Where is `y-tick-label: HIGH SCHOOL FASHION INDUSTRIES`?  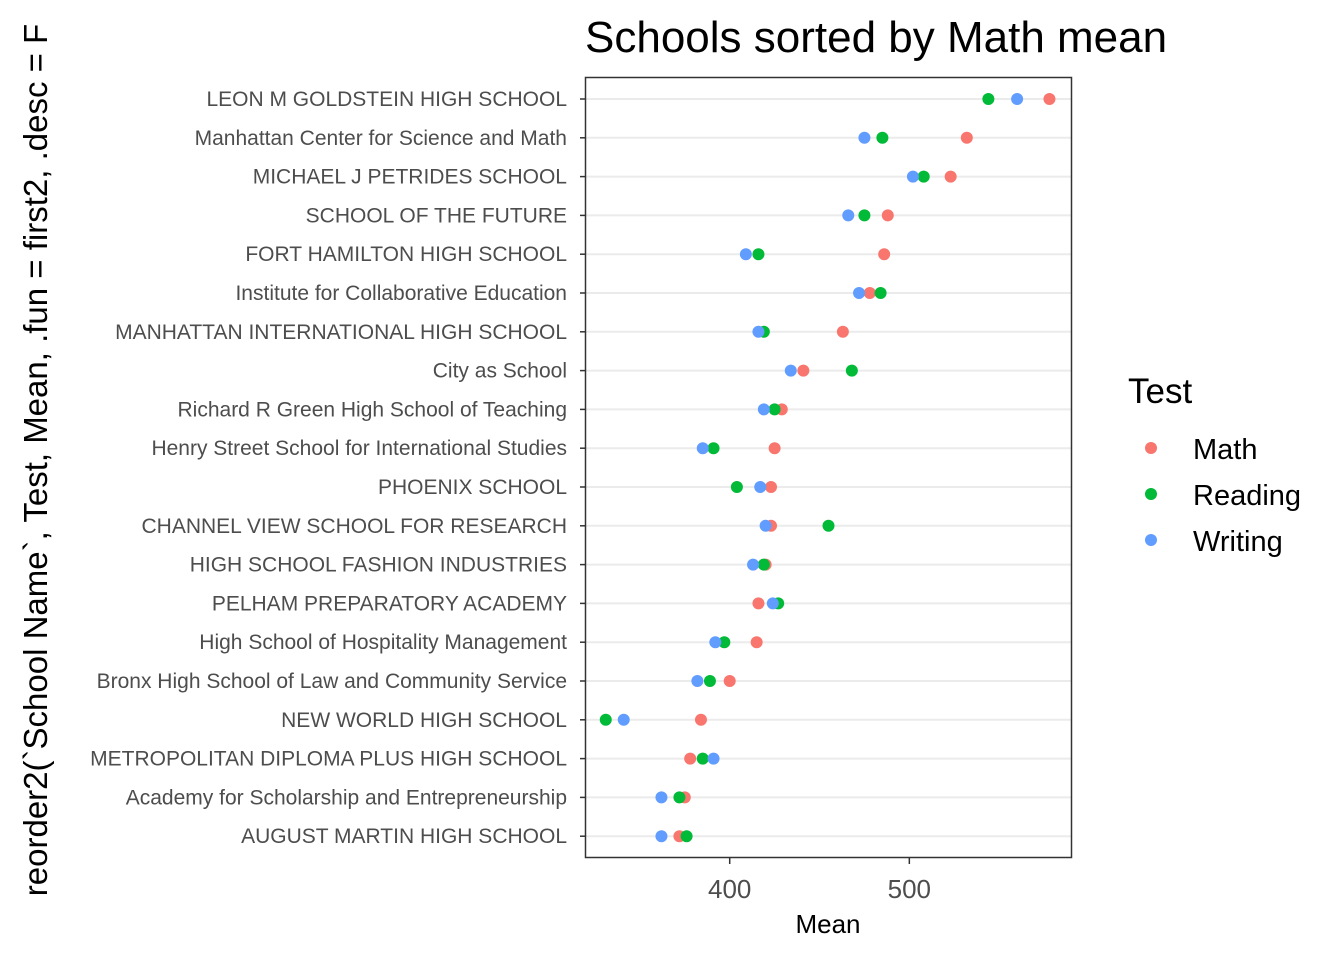
y-tick-label: HIGH SCHOOL FASHION INDUSTRIES is located at coordinates (378, 565).